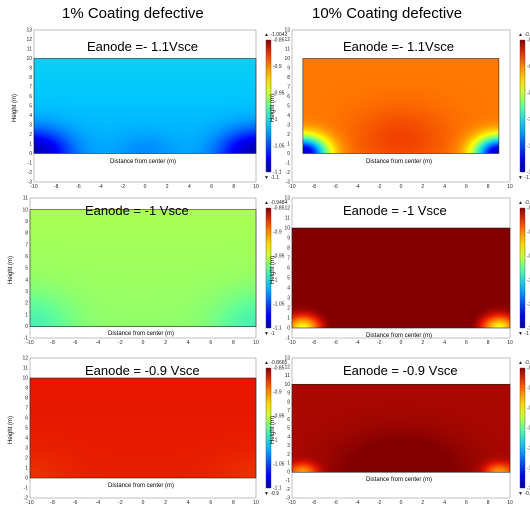  What do you see at coordinates (400, 370) in the screenshot?
I see `panel-title: Eanode = -0.9 Vsce` at bounding box center [400, 370].